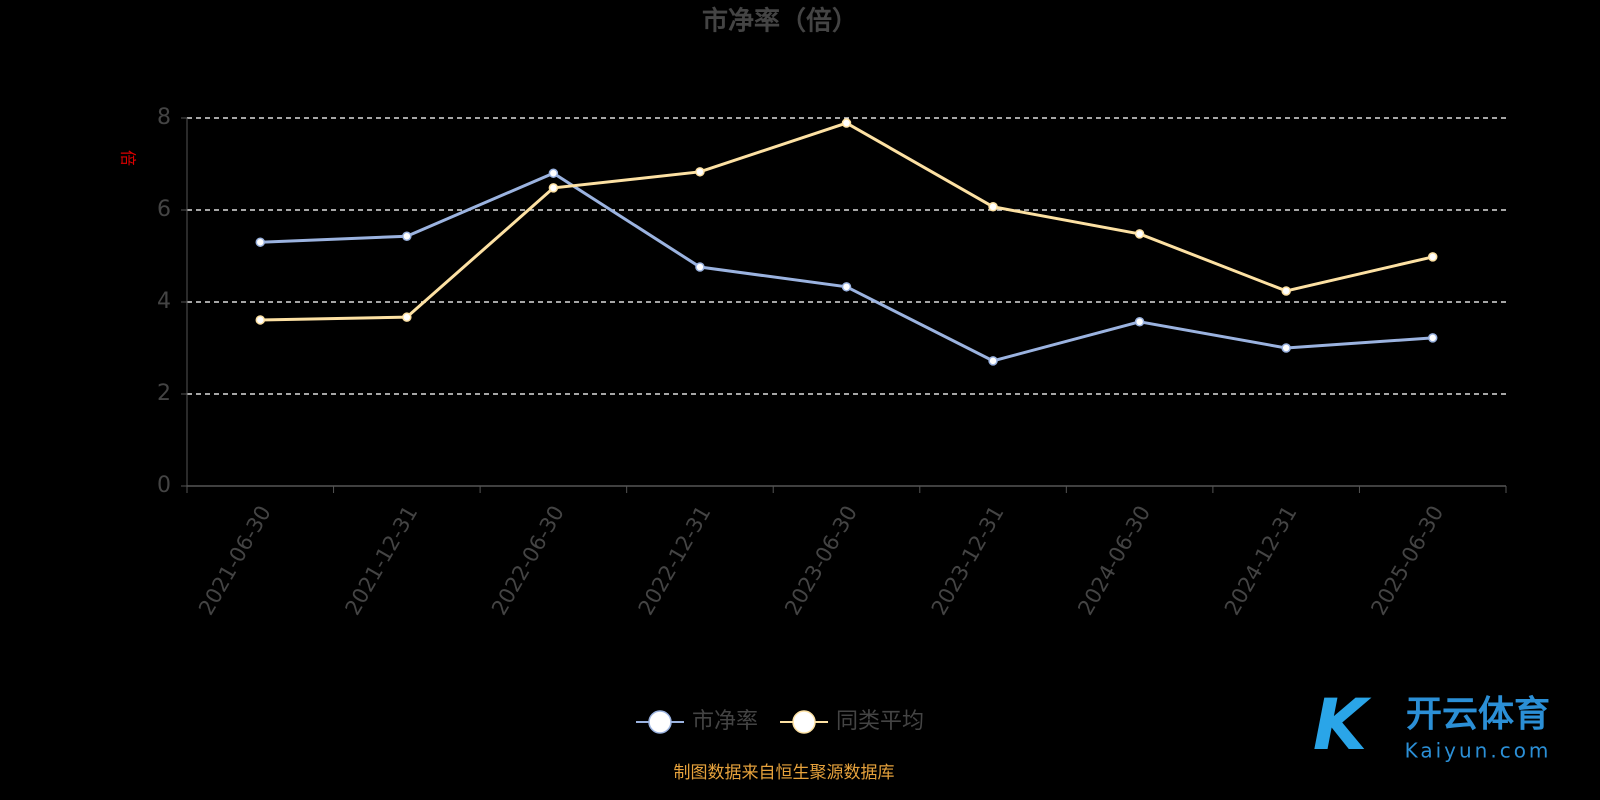  I want to click on y-tick-label: 8, so click(164, 117).